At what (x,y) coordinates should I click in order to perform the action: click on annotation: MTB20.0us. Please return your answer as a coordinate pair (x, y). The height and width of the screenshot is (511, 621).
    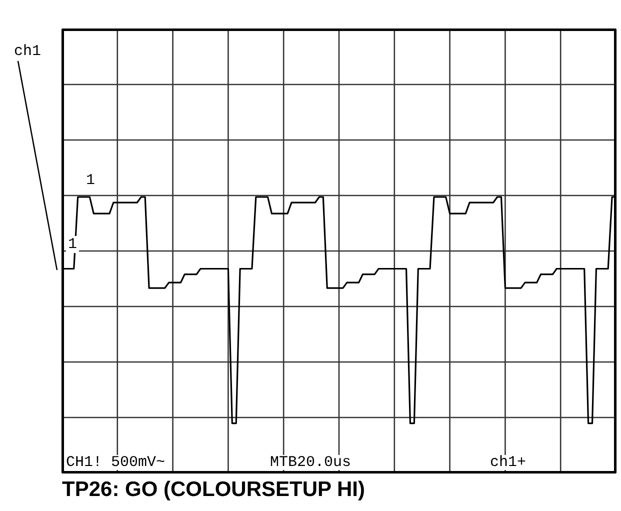
    Looking at the image, I should click on (311, 462).